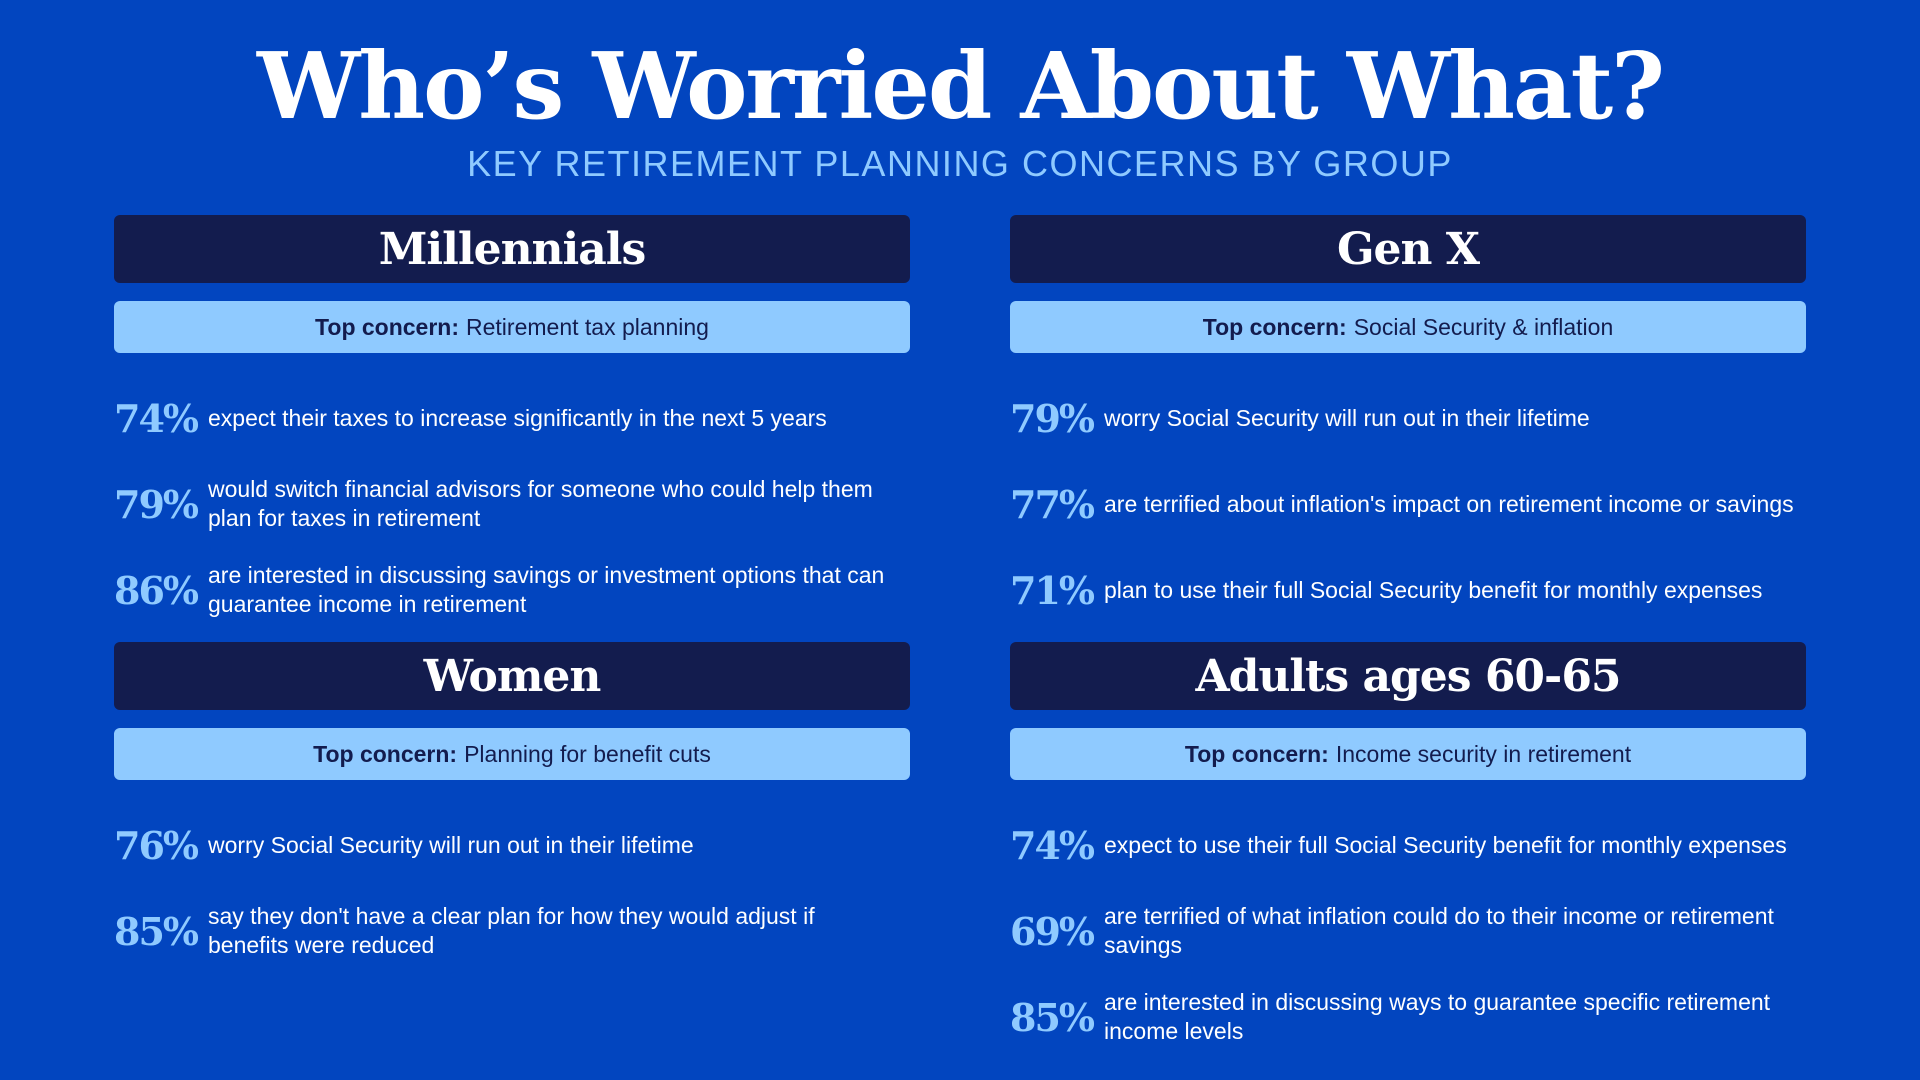  I want to click on group-header: Gen X, so click(1408, 249).